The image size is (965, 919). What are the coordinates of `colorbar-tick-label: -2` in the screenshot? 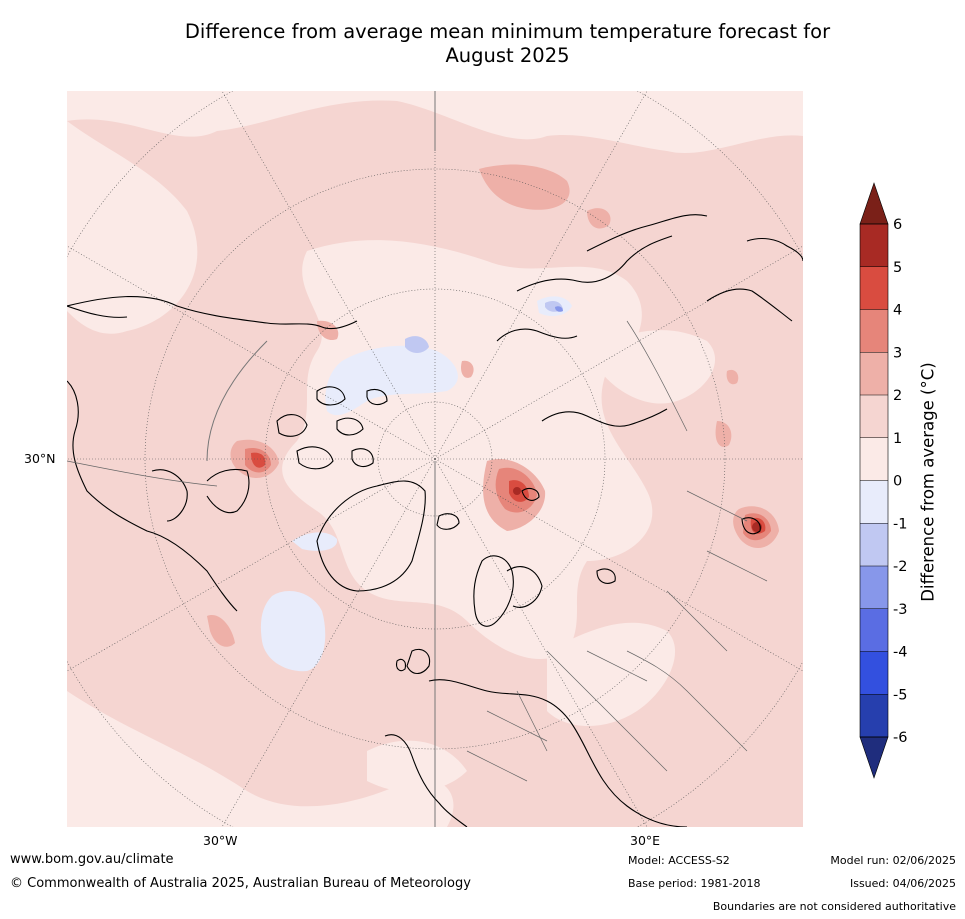 It's located at (900, 567).